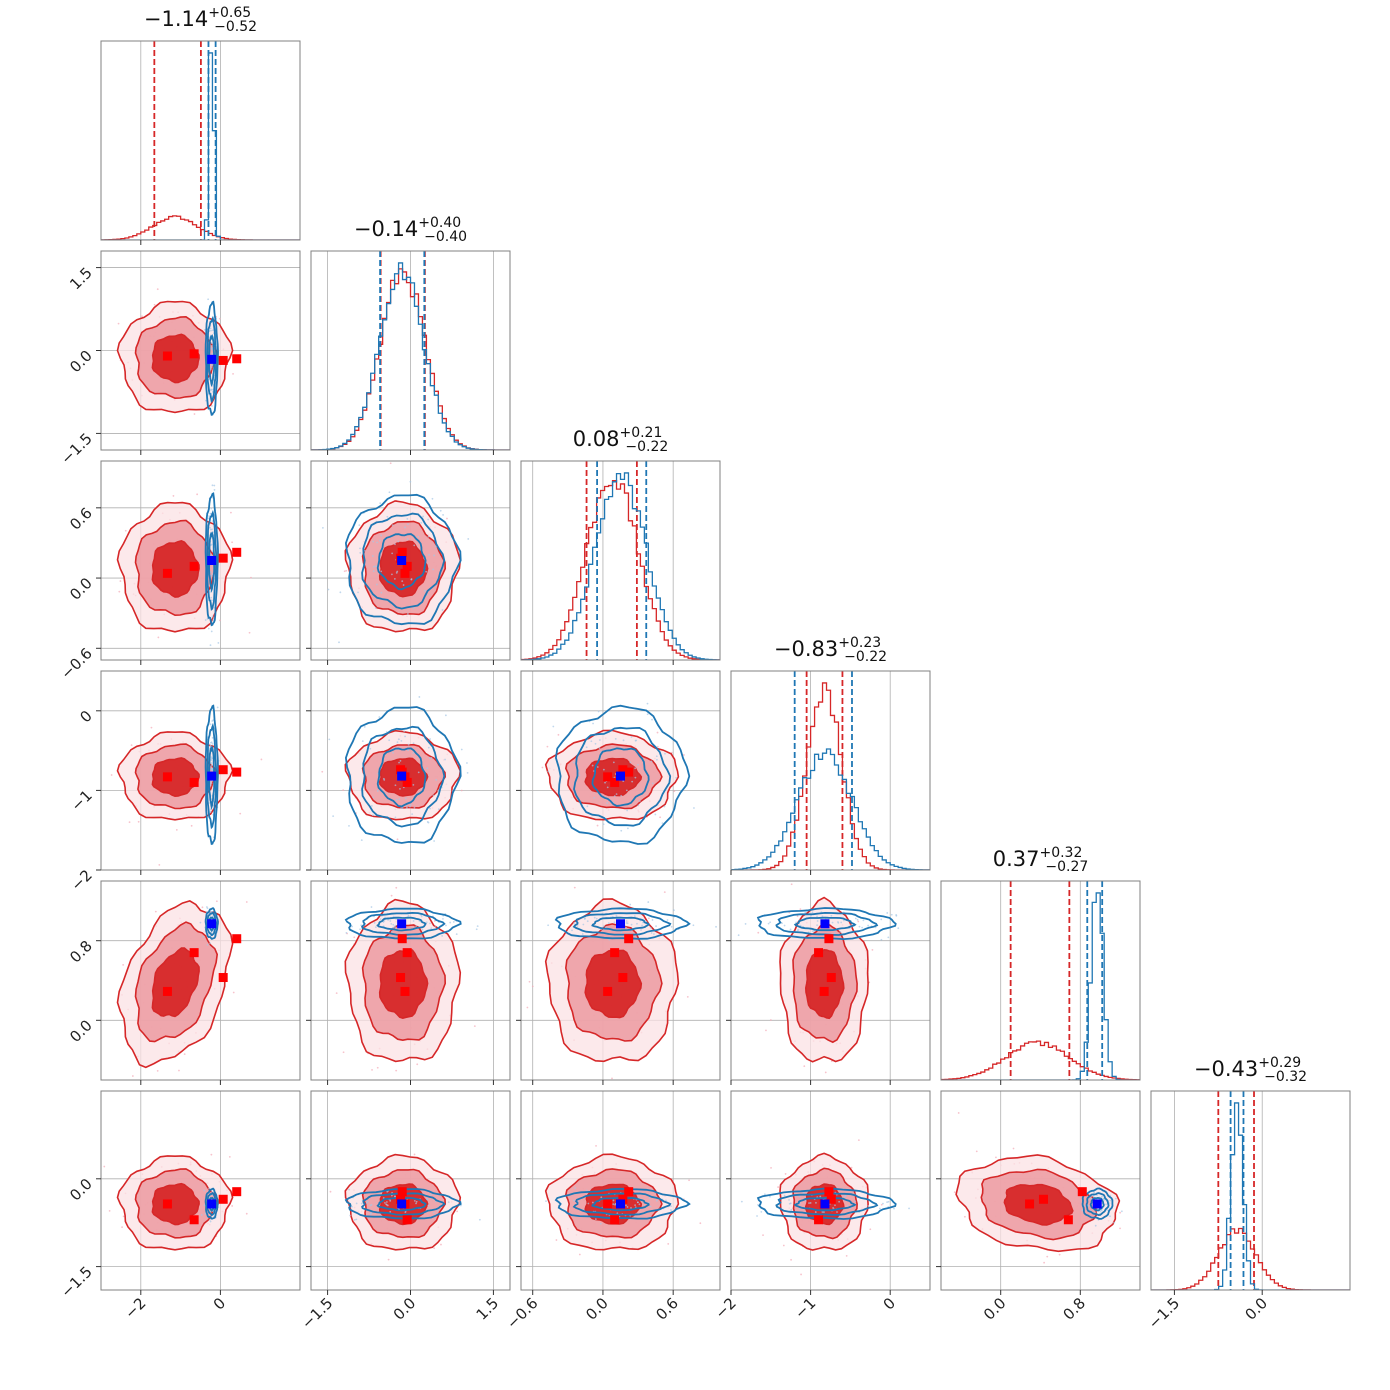 The width and height of the screenshot is (1390, 1390). Describe the element at coordinates (830, 776) in the screenshot. I see `histogram-red` at that location.